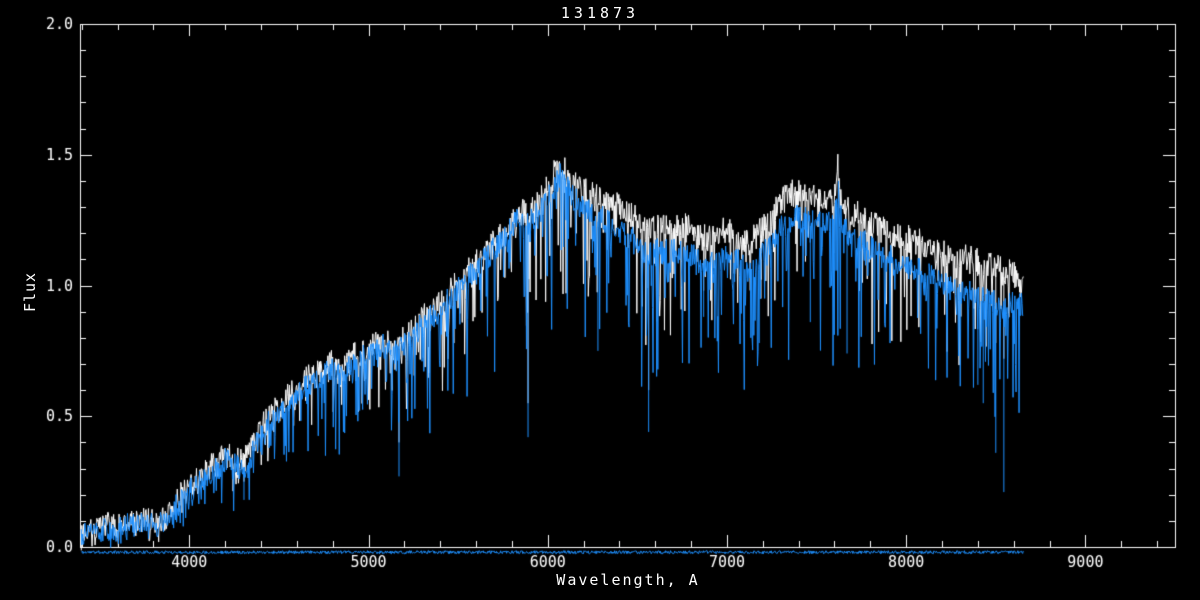 The width and height of the screenshot is (1200, 600). Describe the element at coordinates (30, 292) in the screenshot. I see `y-axis-label: Flux` at that location.